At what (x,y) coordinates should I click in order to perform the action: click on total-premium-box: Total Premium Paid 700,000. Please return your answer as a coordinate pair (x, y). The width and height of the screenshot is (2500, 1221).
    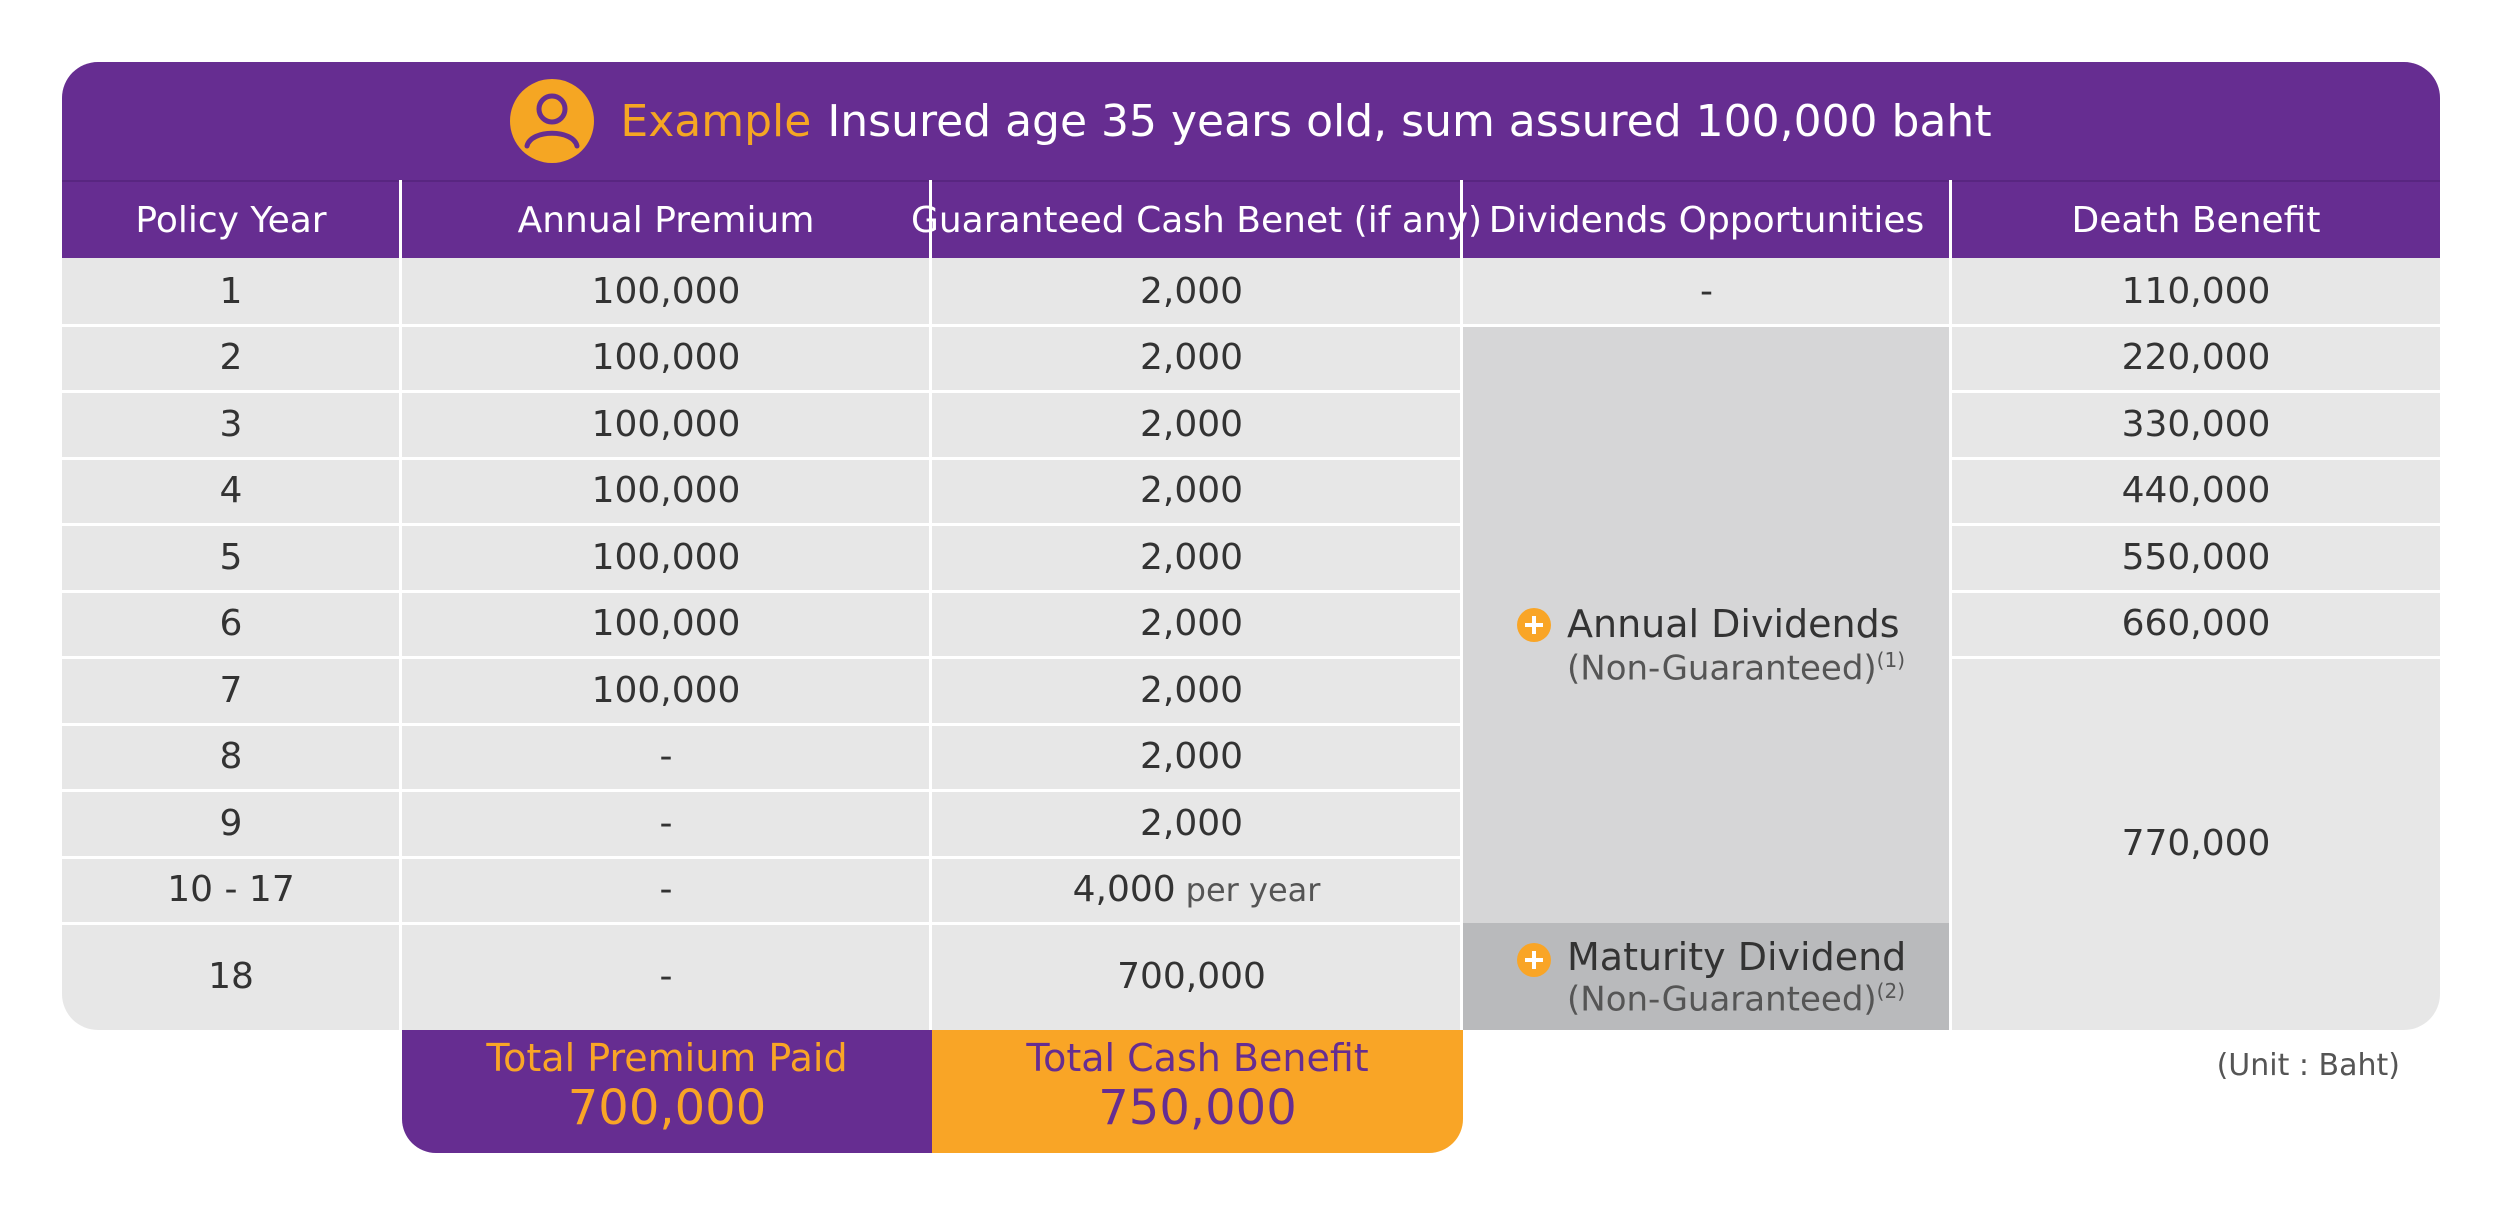
    Looking at the image, I should click on (667, 1091).